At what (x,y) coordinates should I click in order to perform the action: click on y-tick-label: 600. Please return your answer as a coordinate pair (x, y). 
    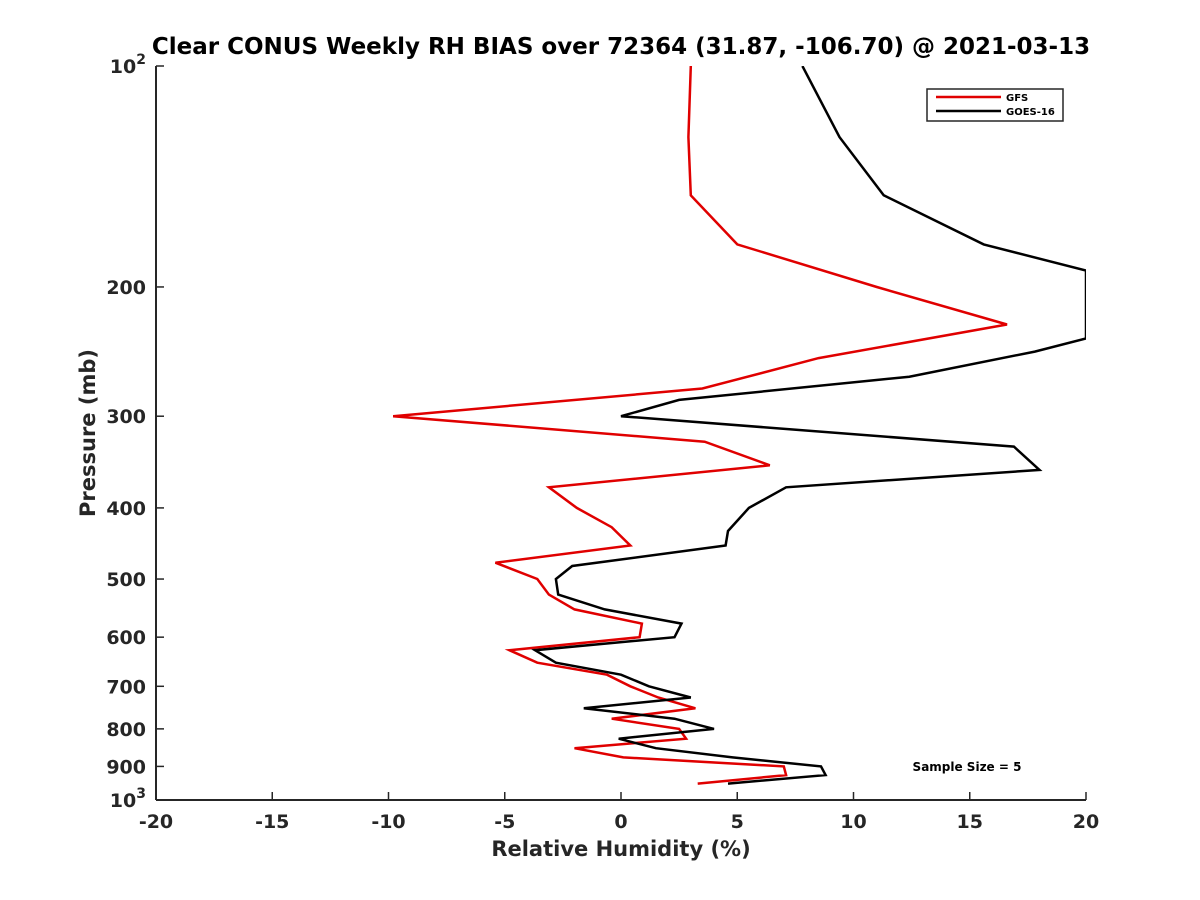
    Looking at the image, I should click on (126, 638).